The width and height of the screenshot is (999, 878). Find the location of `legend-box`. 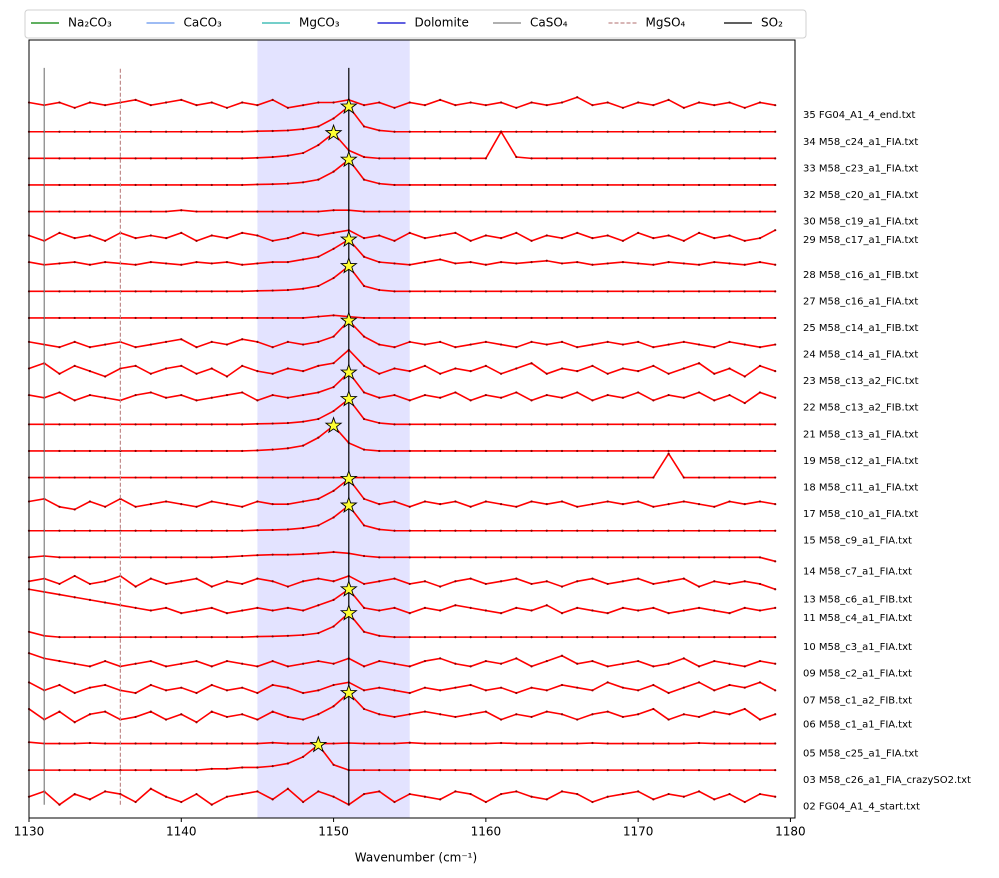

legend-box is located at coordinates (415, 24).